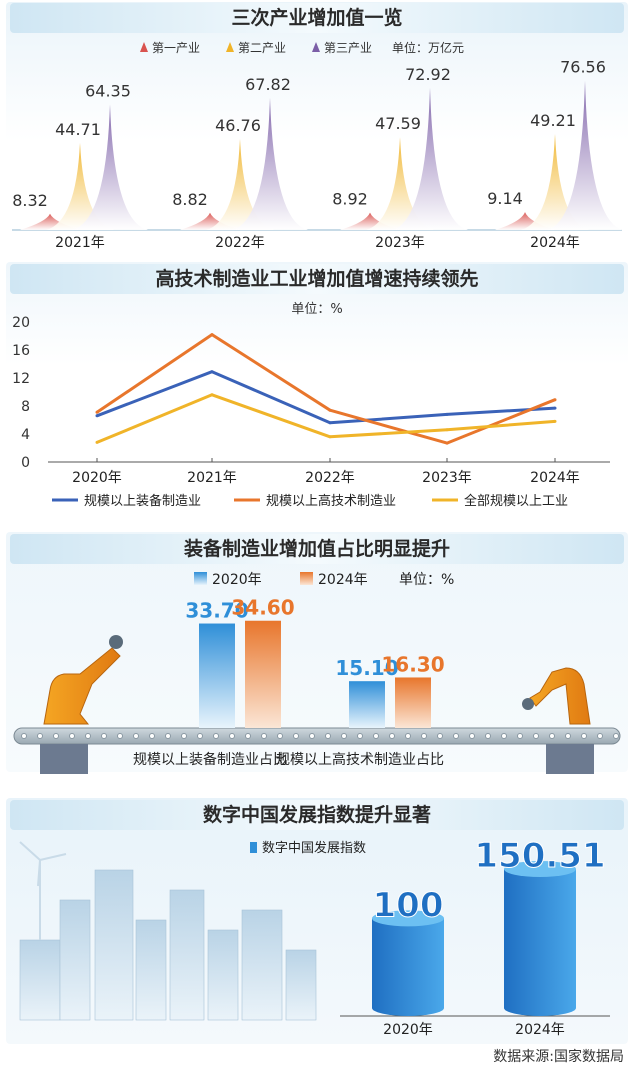 The image size is (634, 1074). What do you see at coordinates (558, 1057) in the screenshot?
I see `data-source: 数据来源:国家数据局` at bounding box center [558, 1057].